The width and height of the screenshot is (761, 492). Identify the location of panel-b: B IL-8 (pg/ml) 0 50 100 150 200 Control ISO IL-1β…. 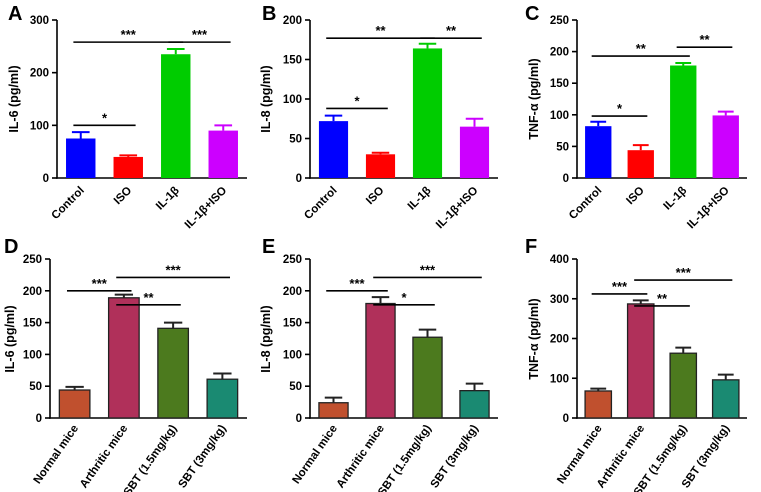
(378, 117).